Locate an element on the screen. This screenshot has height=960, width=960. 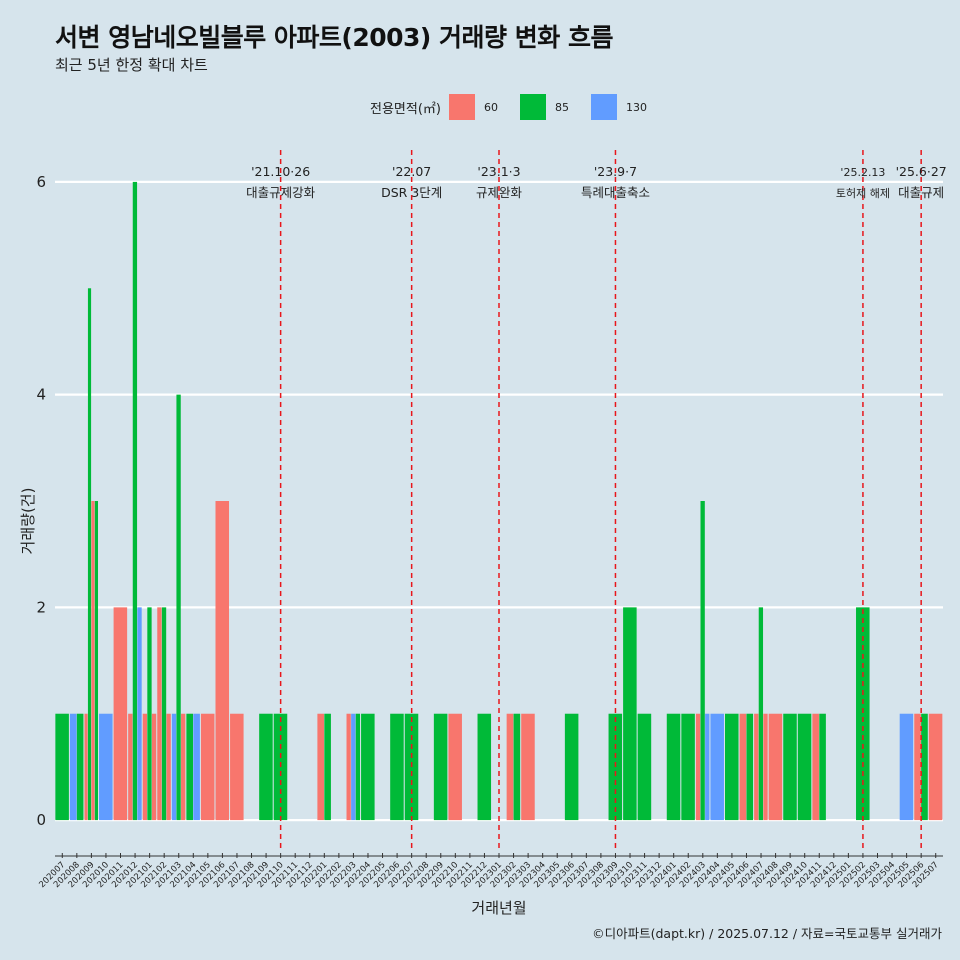
y-tick-label: 2 is located at coordinates (41, 607).